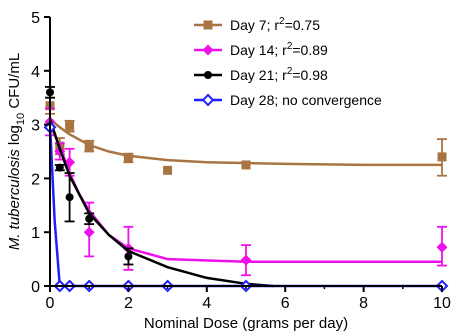 The height and width of the screenshot is (332, 460). I want to click on legend-label: Day 21; r2=0.98, so click(279, 74).